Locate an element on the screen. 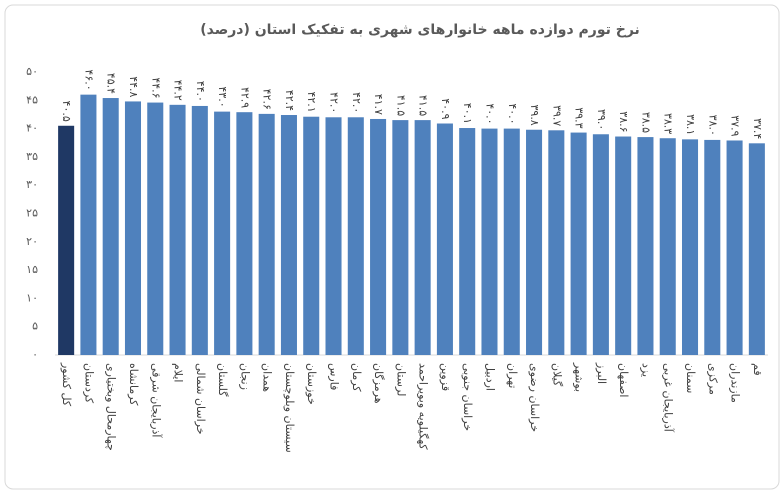  value-label: ۳۹.۷ is located at coordinates (556, 115).